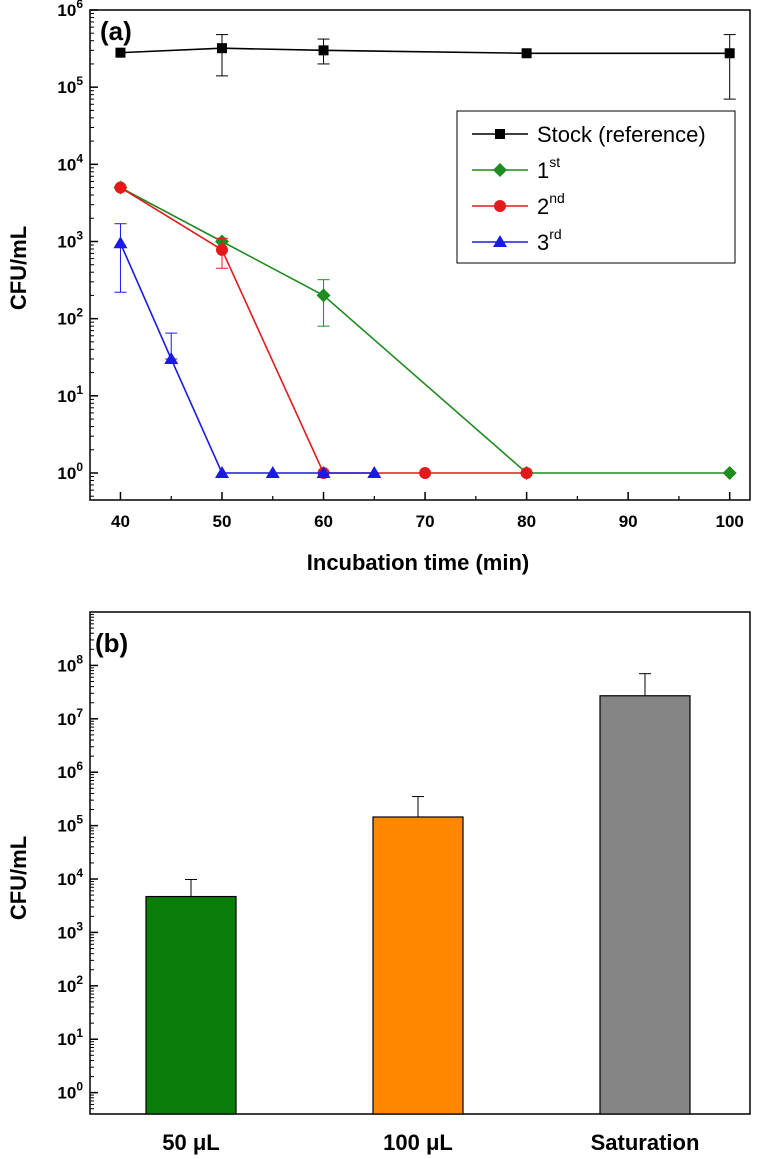 This screenshot has width=760, height=1159. Describe the element at coordinates (425, 521) in the screenshot. I see `x-tick-label-a: 70` at that location.